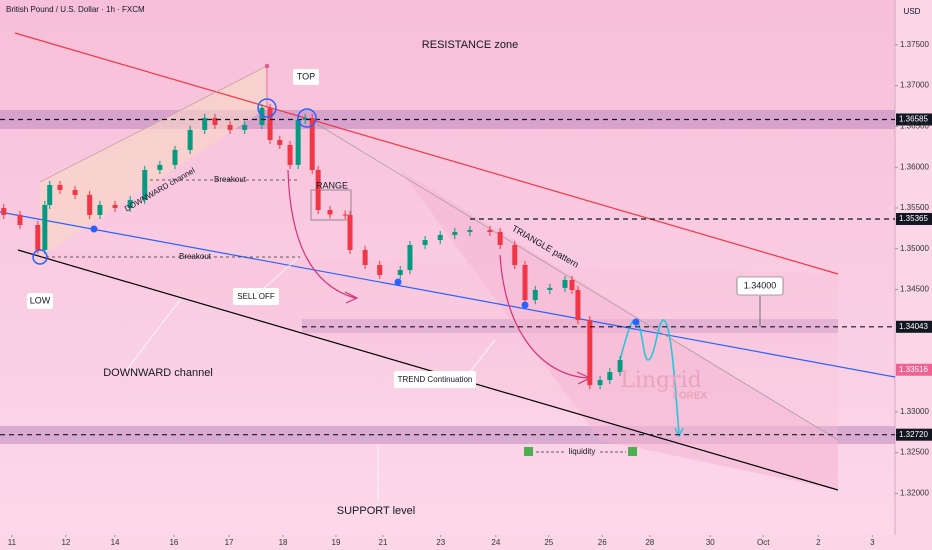 This screenshot has width=932, height=550. Describe the element at coordinates (283, 542) in the screenshot. I see `x-tick-label: 18` at that location.